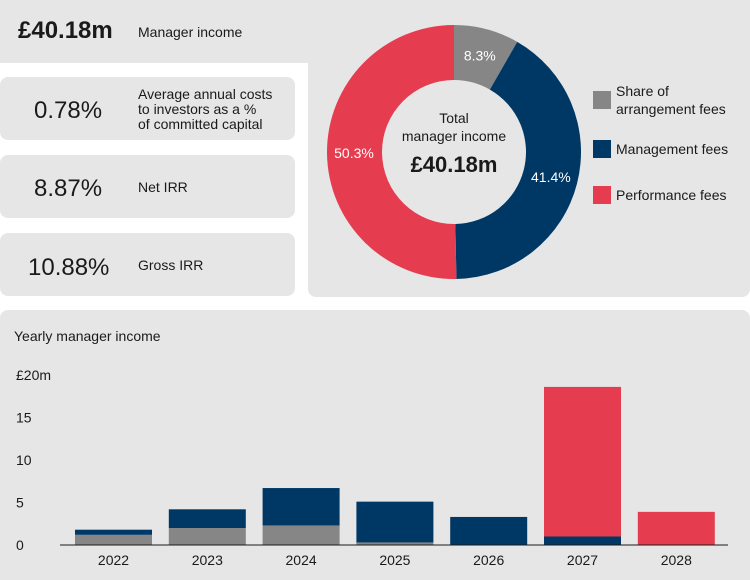 The image size is (750, 580). I want to click on kpi-label-costs-line-2: to investors as a %, so click(197, 109).